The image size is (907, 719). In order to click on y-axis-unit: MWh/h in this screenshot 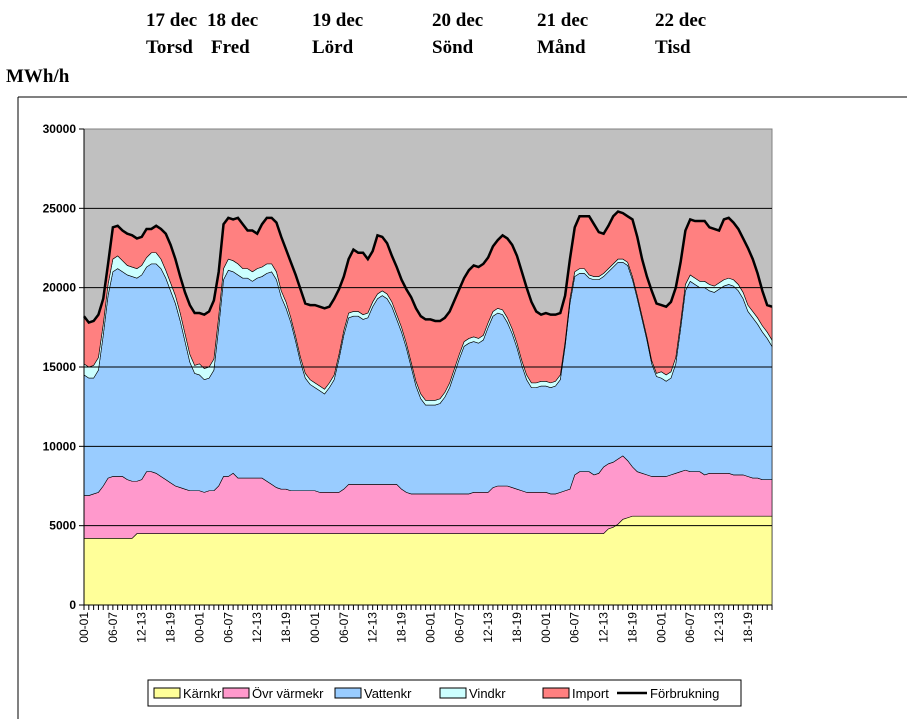, I will do `click(38, 76)`.